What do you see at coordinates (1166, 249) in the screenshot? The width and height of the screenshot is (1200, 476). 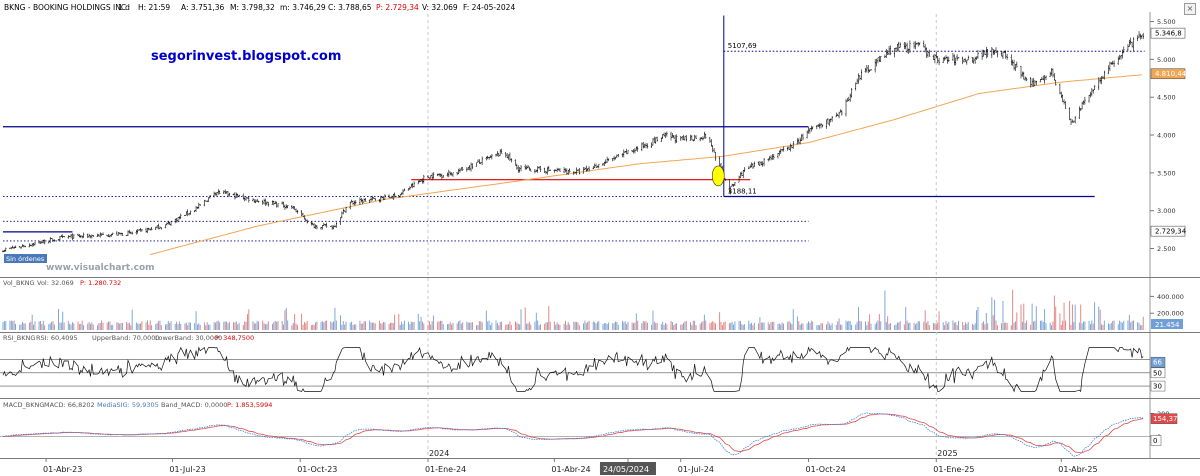 I see `price-tick-label: 2.500` at bounding box center [1166, 249].